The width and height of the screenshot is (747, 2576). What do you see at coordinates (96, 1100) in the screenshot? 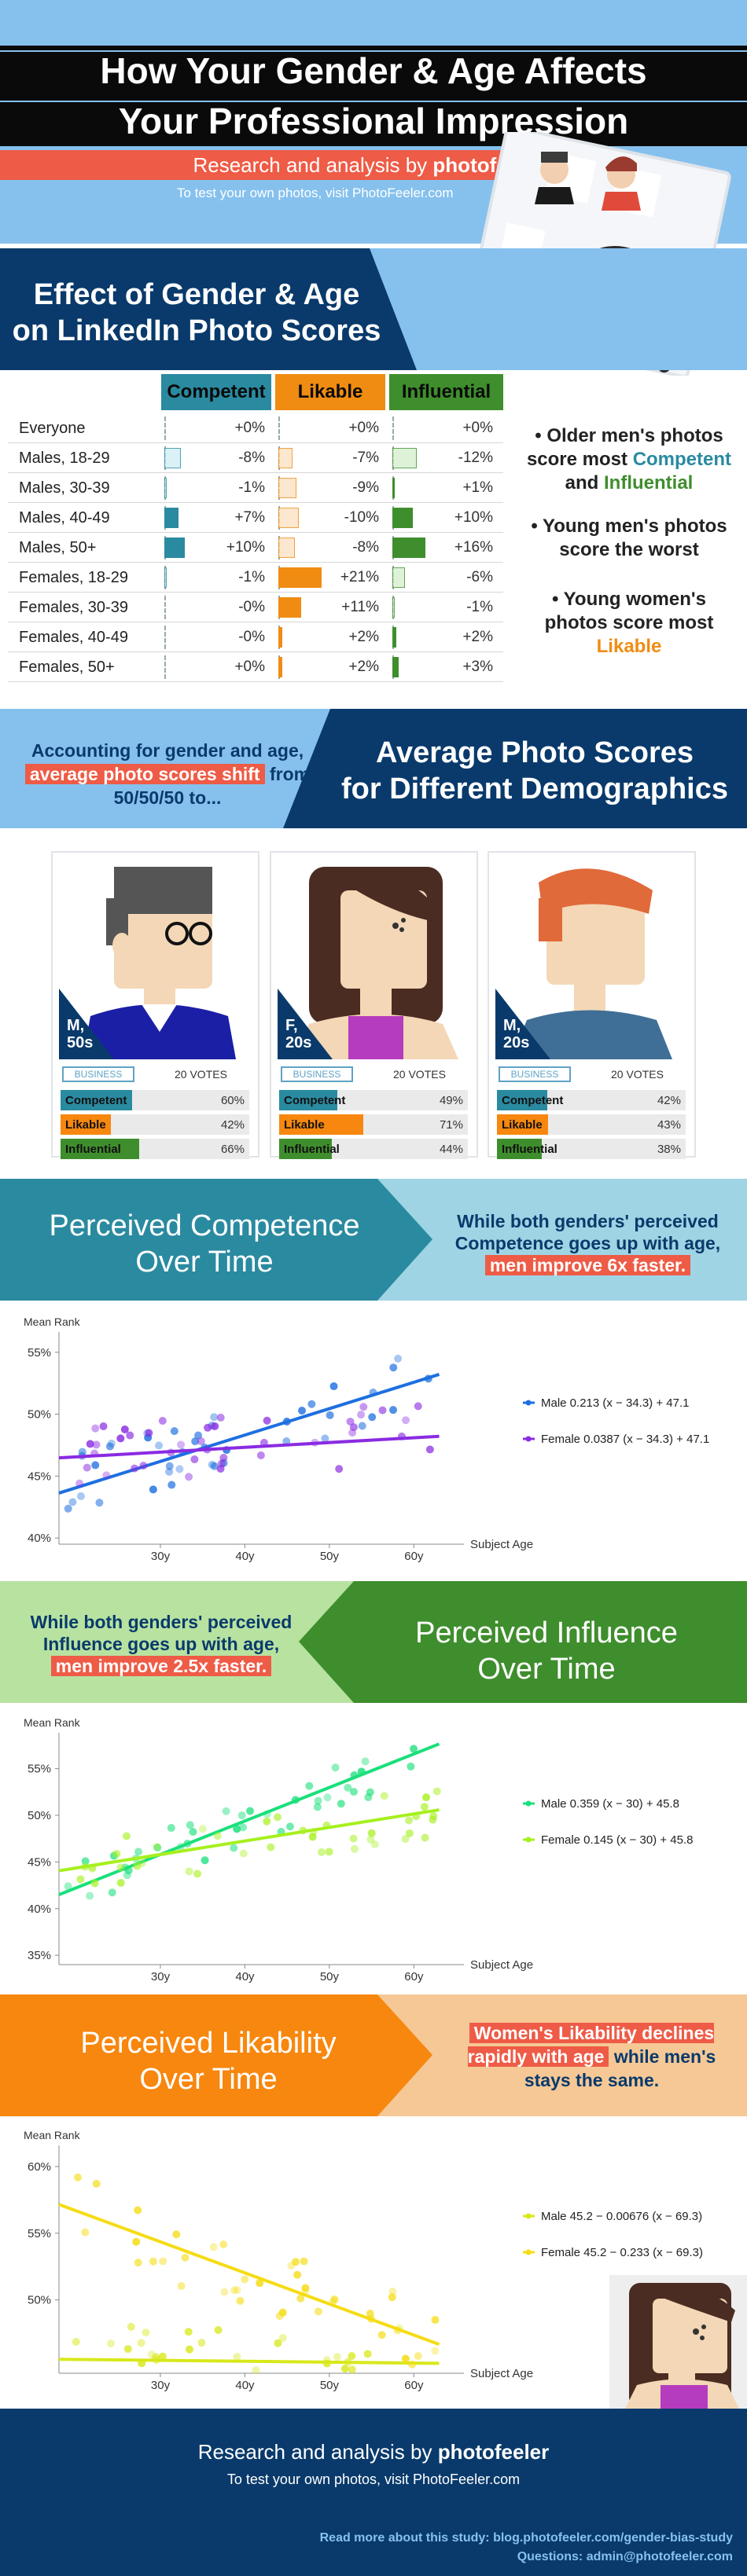
I see `score-name: Competent` at bounding box center [96, 1100].